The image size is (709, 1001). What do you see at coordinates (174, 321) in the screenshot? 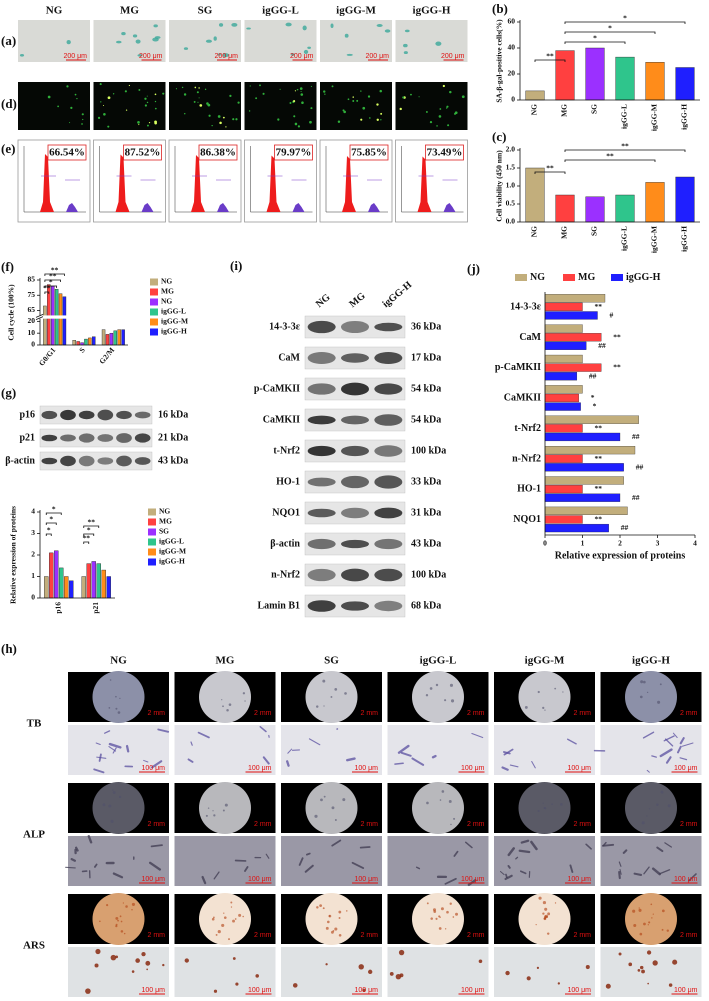
I see `legend-label: igGG-M` at bounding box center [174, 321].